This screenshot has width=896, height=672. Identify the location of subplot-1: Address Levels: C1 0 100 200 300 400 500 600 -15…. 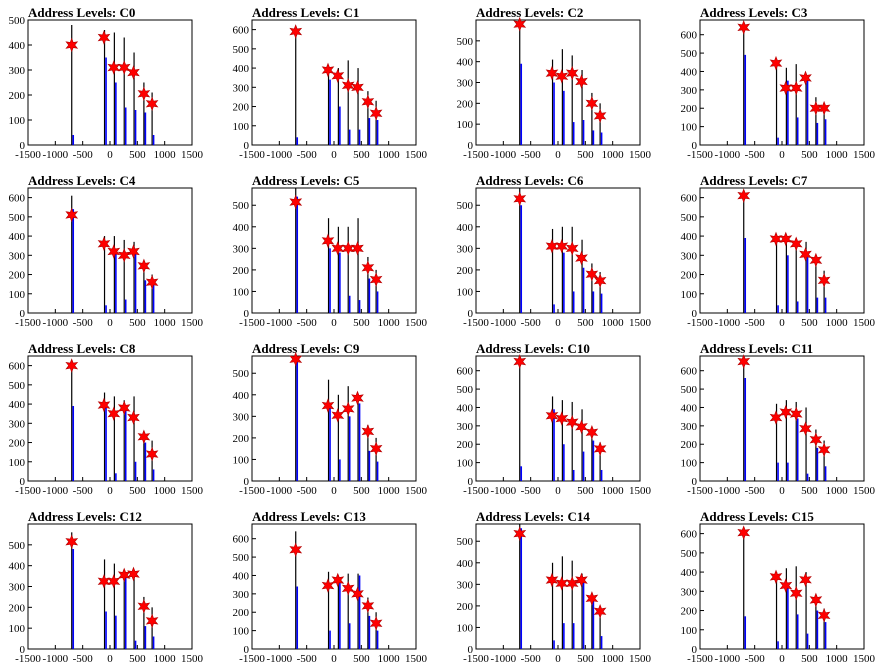
(330, 83).